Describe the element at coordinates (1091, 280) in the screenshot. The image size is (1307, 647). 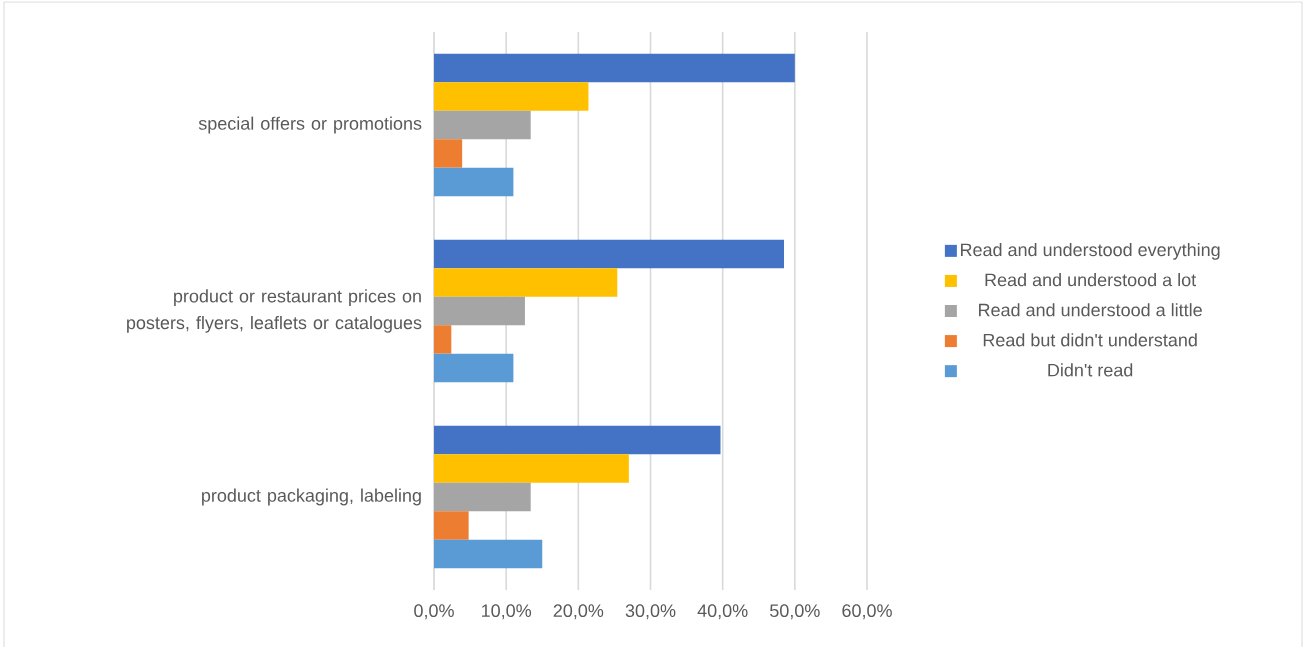
I see `legend-label: Read and understood a lot` at that location.